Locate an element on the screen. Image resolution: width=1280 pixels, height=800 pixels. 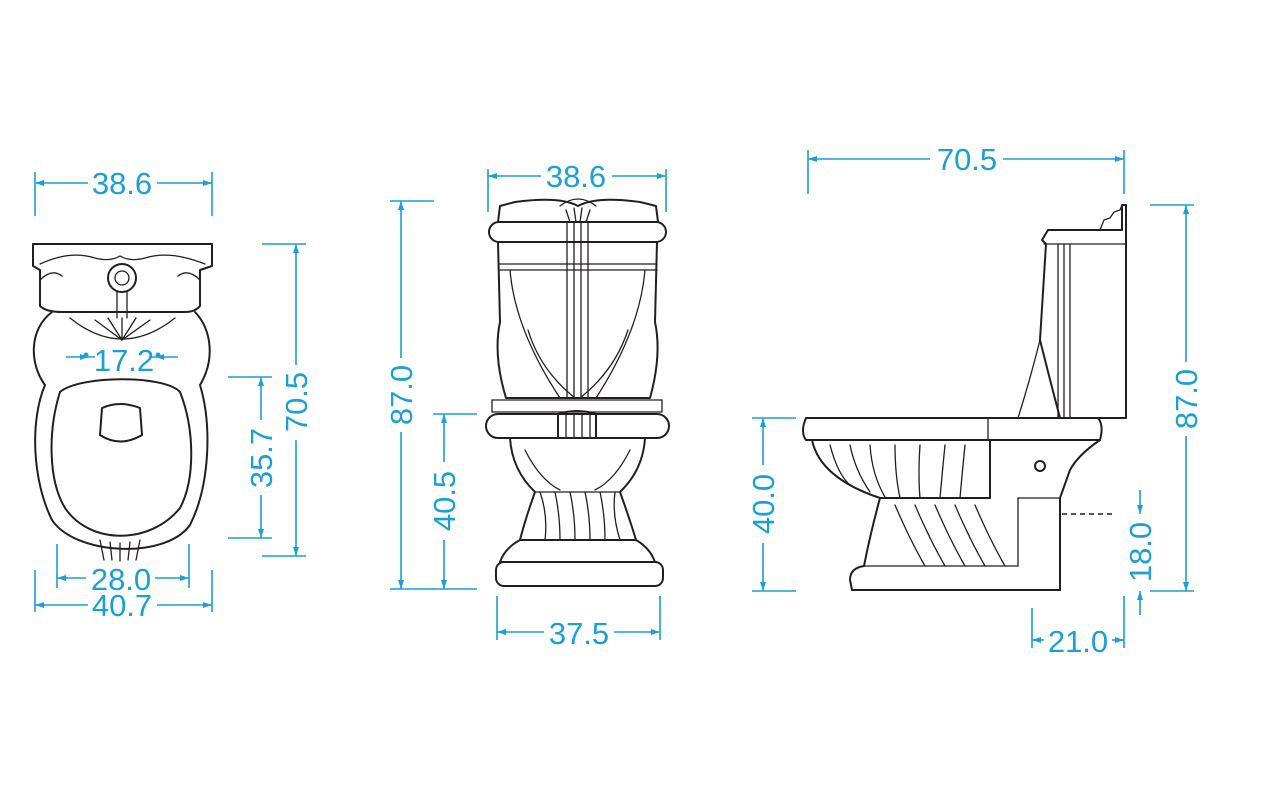
dim-front-base-width-label: 37.5 is located at coordinates (579, 633).